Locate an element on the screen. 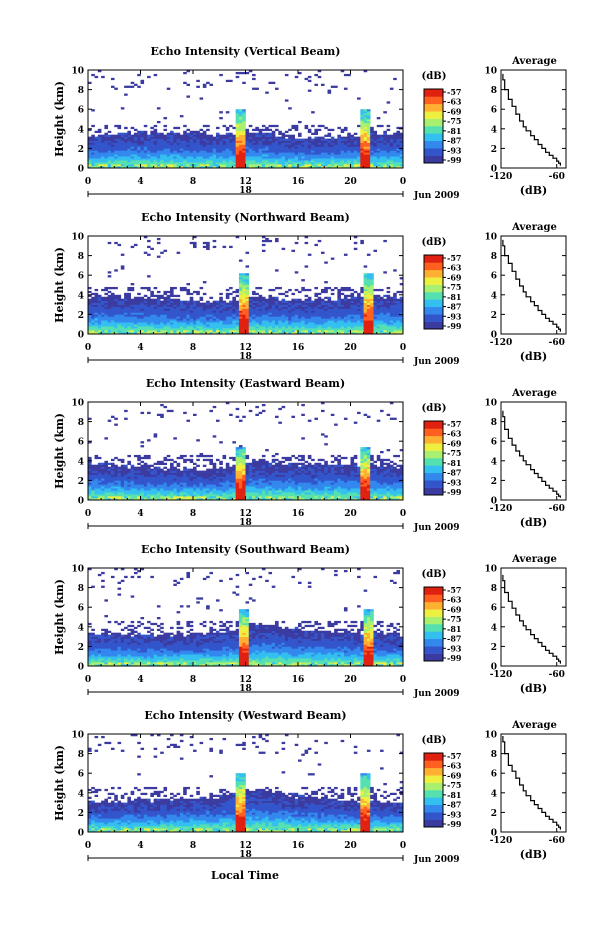 This screenshot has height=933, width=616. colorbar-unit: (dB) is located at coordinates (434, 242).